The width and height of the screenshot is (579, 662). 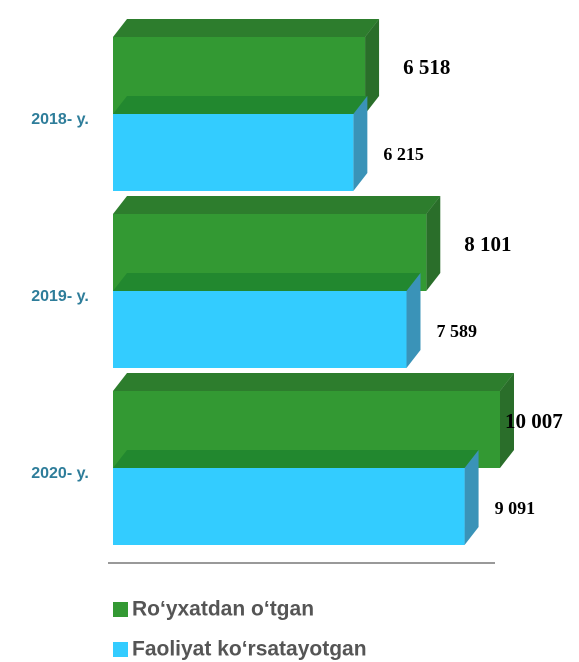 I want to click on value-label: 6 215, so click(x=403, y=154).